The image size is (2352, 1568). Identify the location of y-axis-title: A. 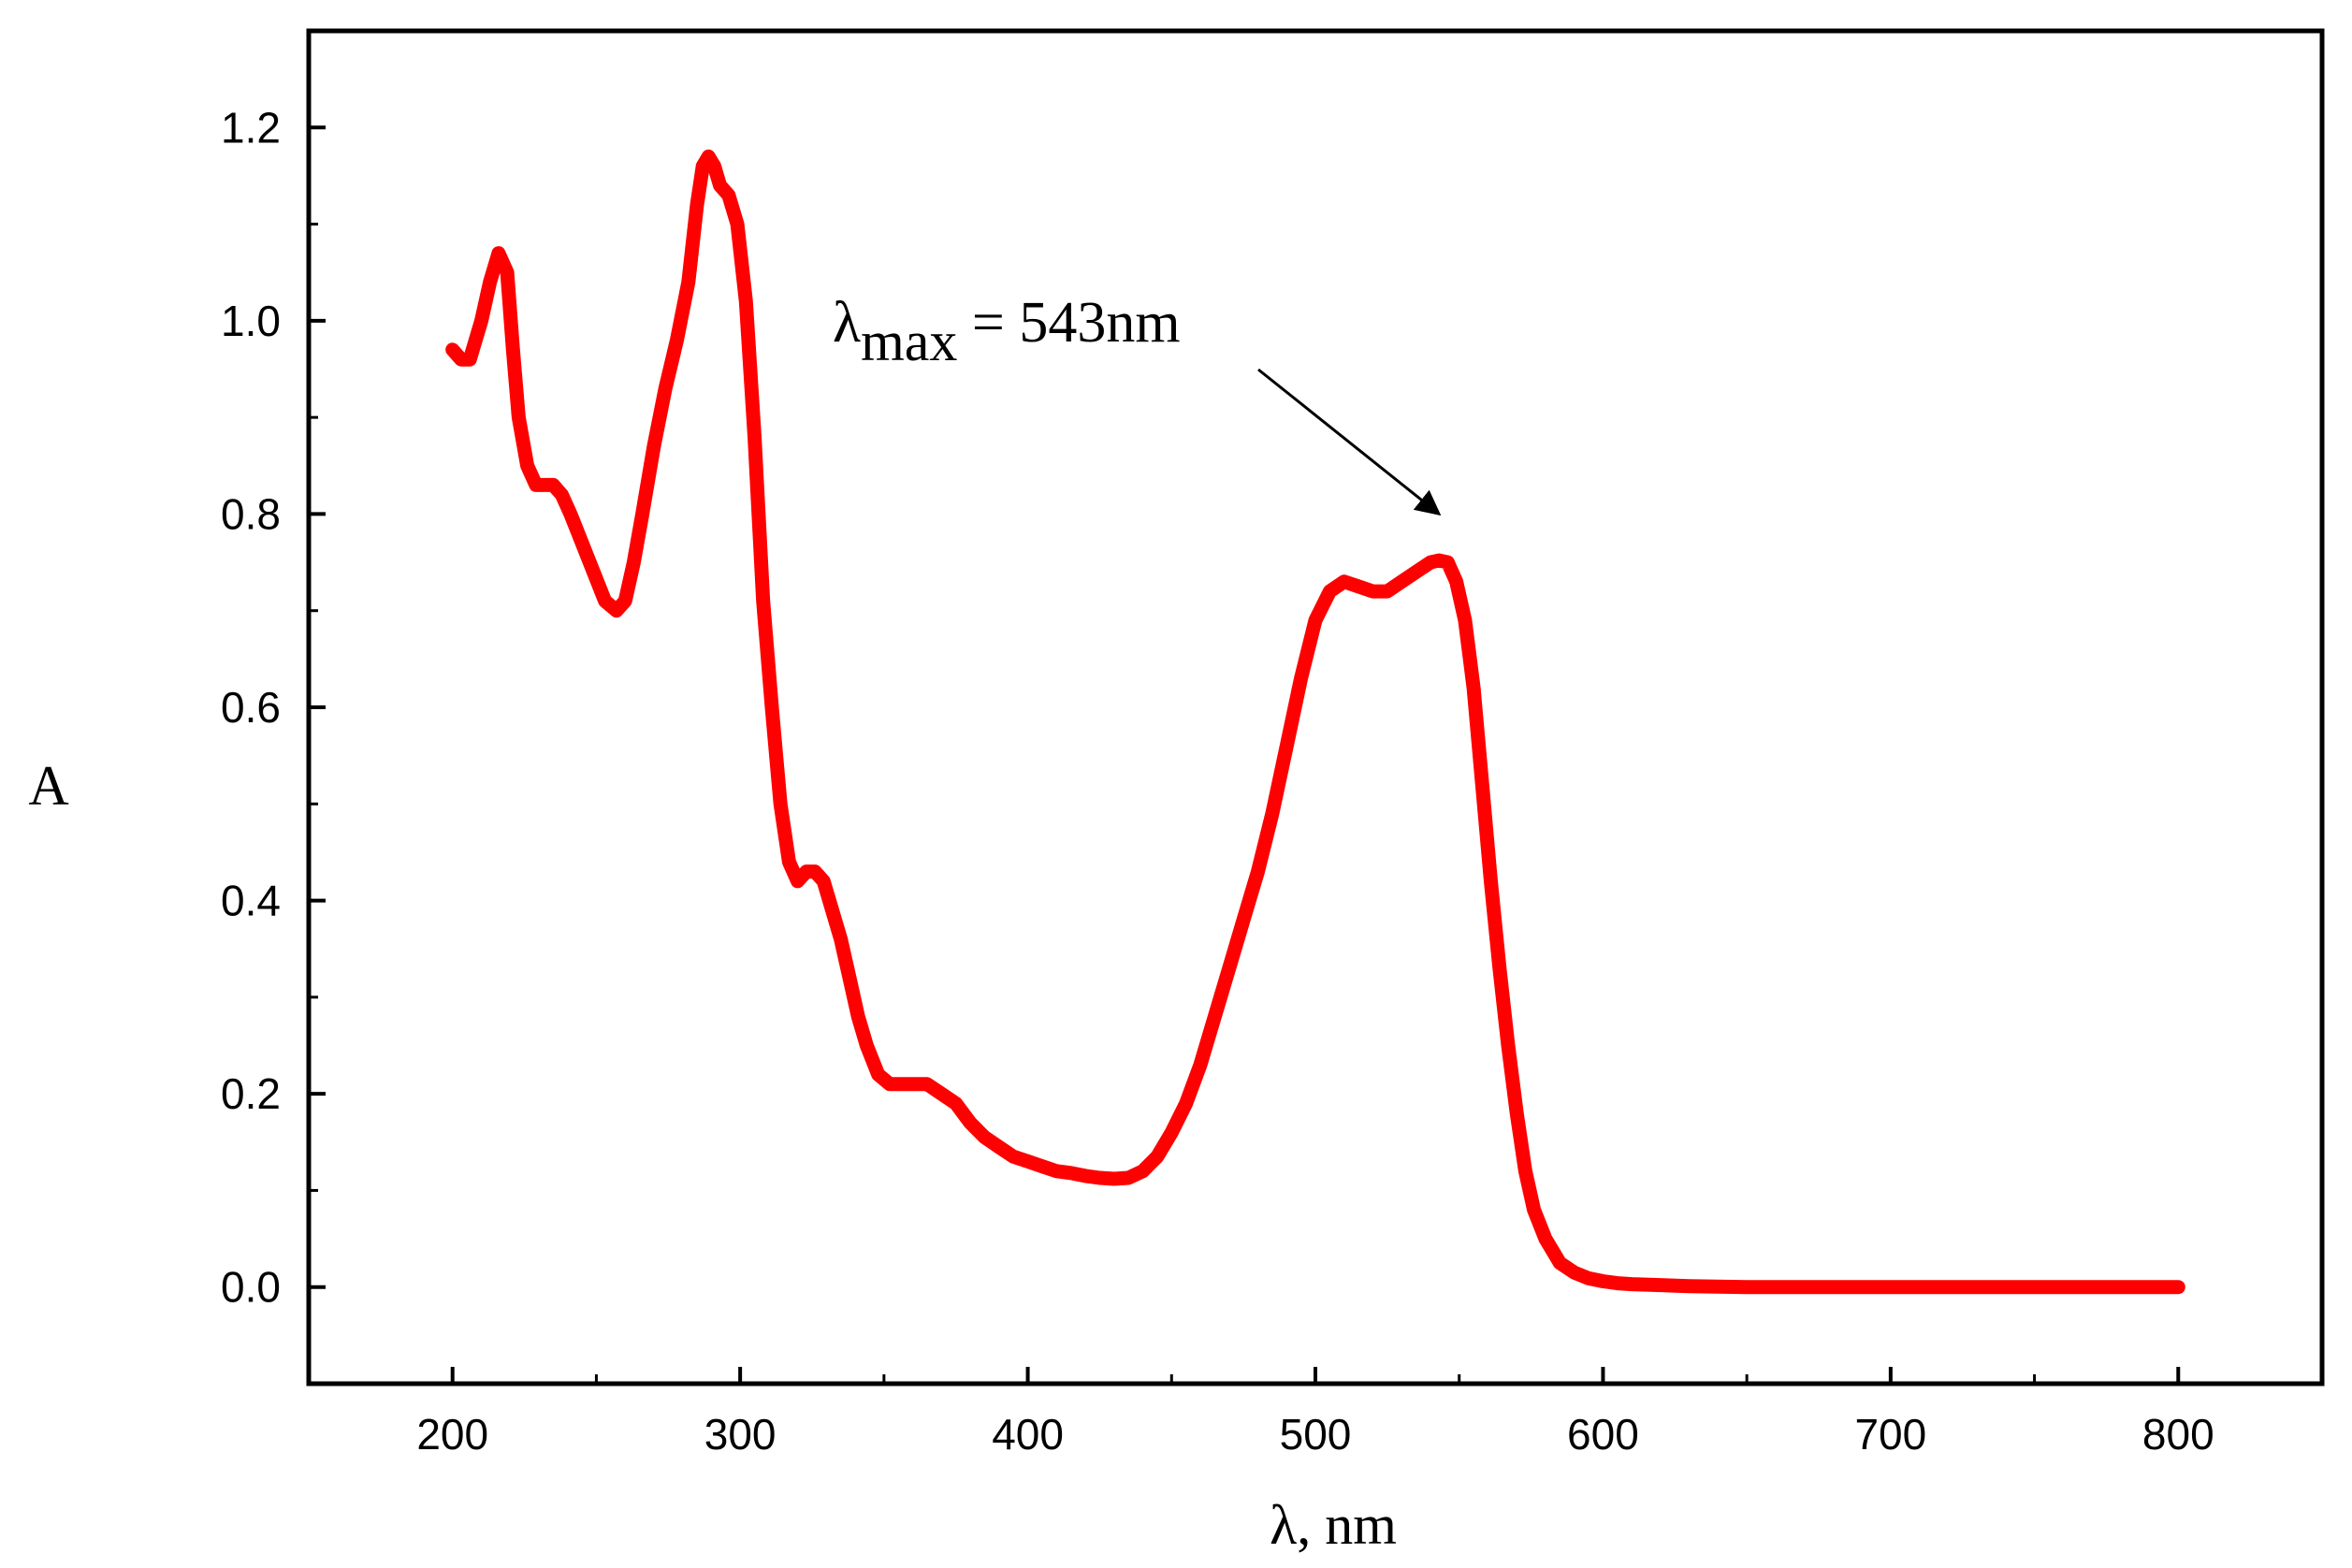
(48, 786).